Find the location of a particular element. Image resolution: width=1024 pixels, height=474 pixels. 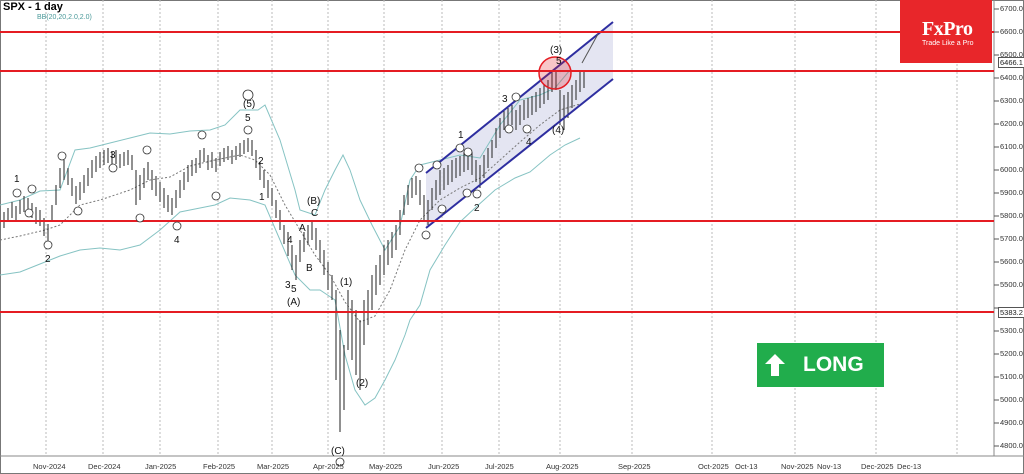

time-tick: Dec-2024 is located at coordinates (104, 466).